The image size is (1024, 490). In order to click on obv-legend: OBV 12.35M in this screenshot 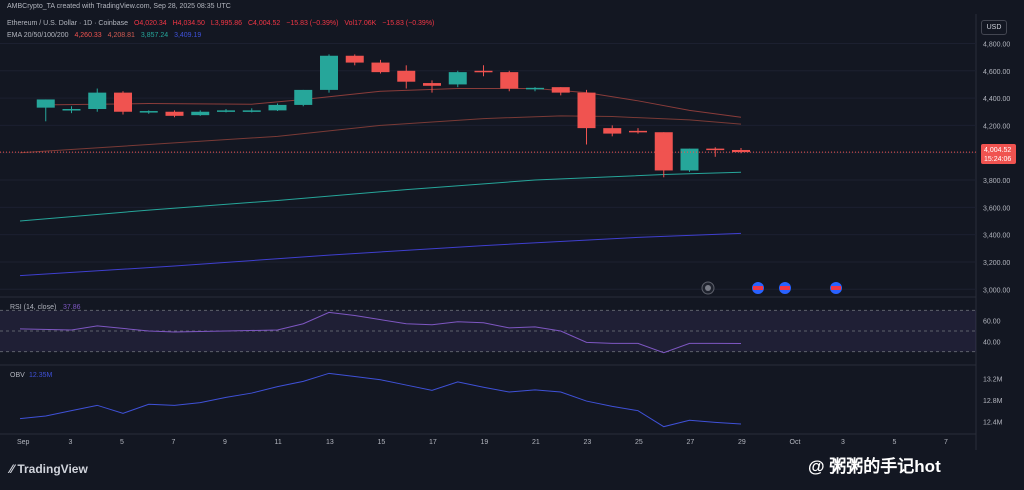, I will do `click(31, 375)`.